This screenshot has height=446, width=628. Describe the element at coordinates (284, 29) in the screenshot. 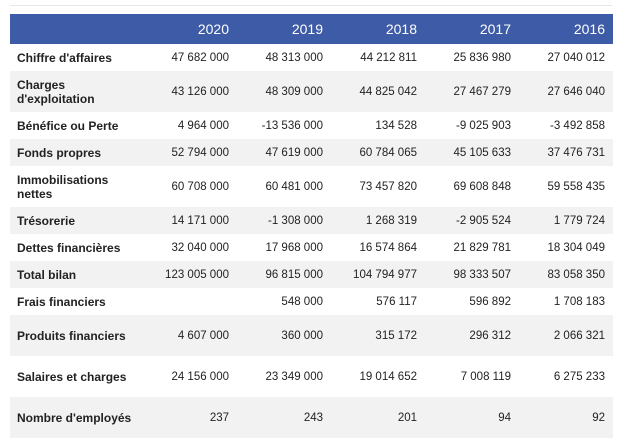

I see `year-header: 2019` at that location.